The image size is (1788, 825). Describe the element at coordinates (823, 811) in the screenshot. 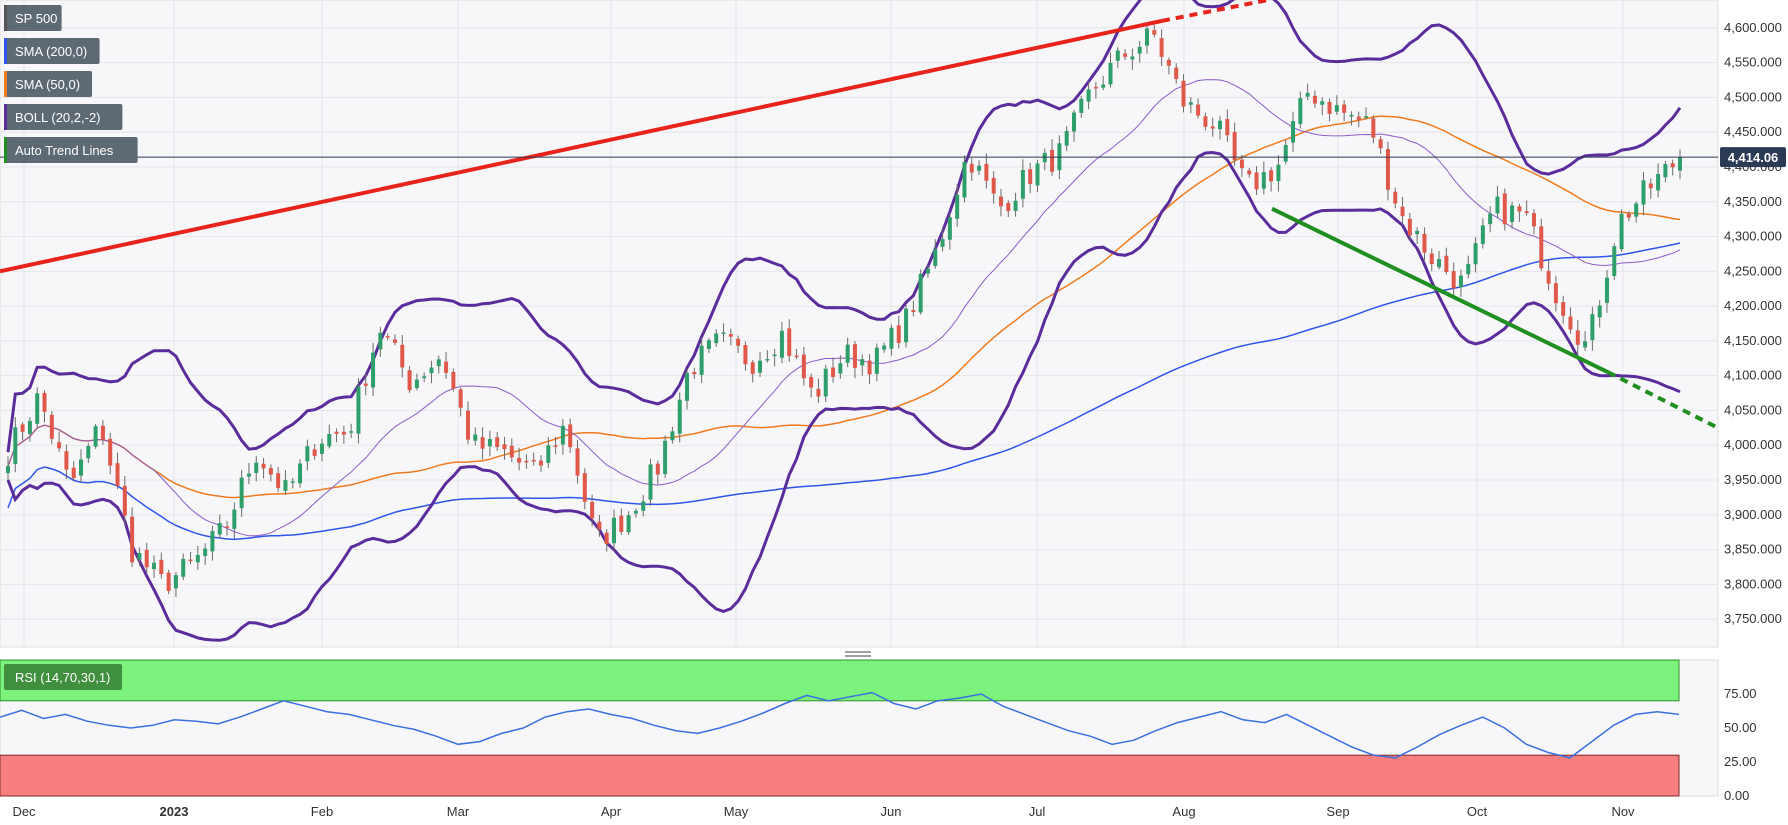

I see `time-axis: Dec 2023 Feb Mar Apr May Jun Jul Aug Sep Oct Nov` at that location.